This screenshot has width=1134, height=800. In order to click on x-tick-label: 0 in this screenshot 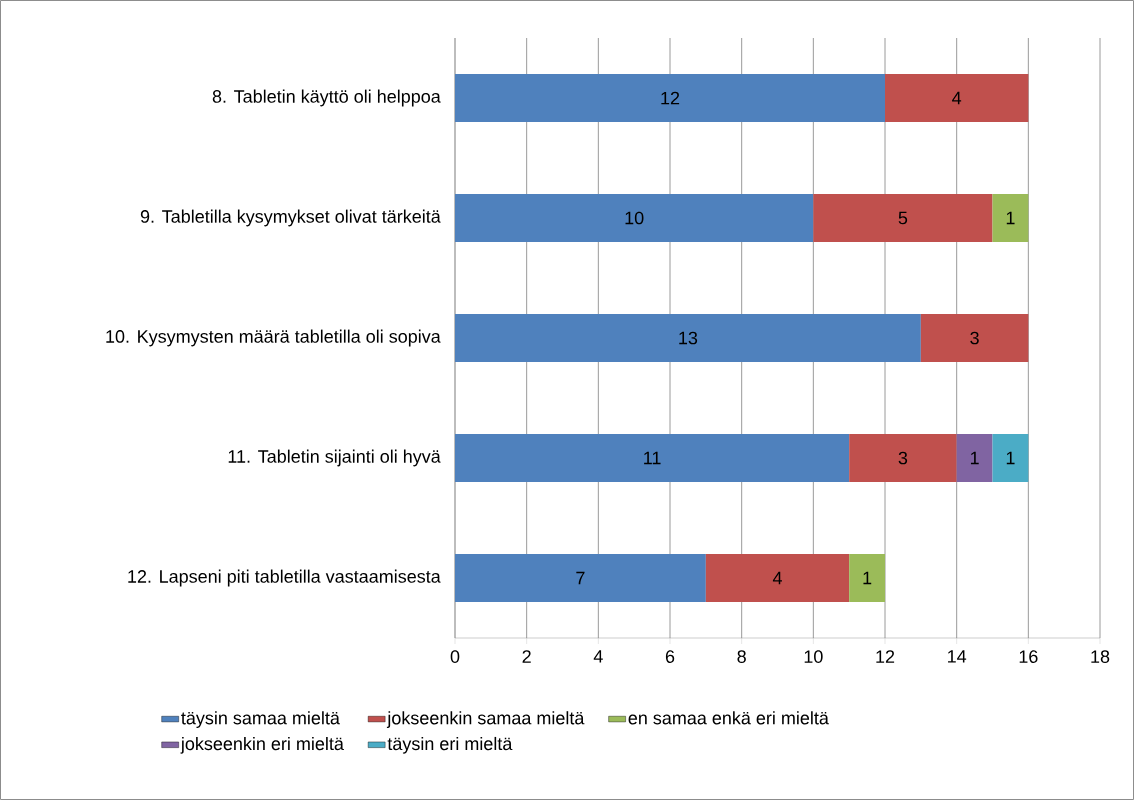, I will do `click(455, 656)`.